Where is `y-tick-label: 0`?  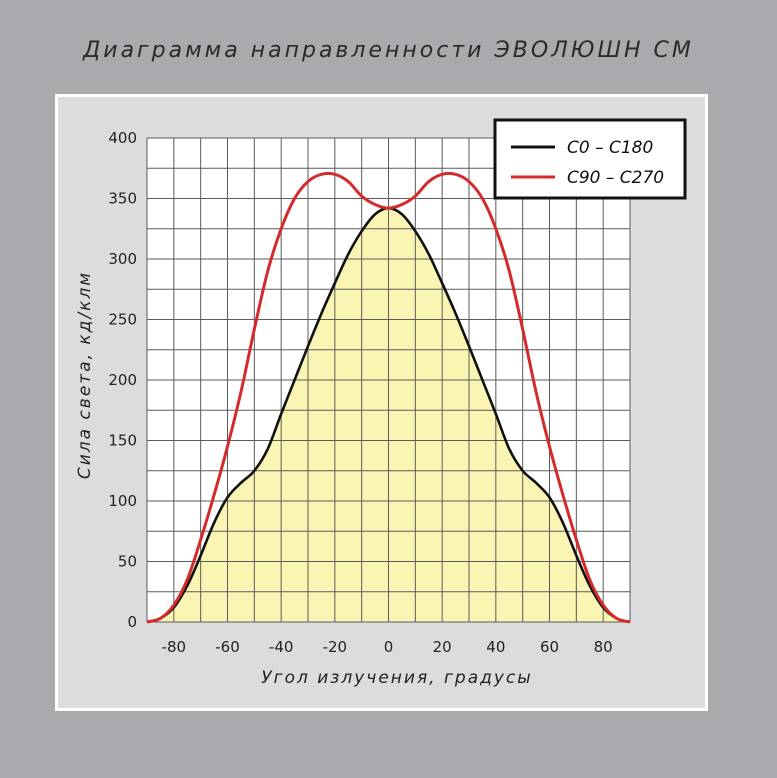
y-tick-label: 0 is located at coordinates (132, 622).